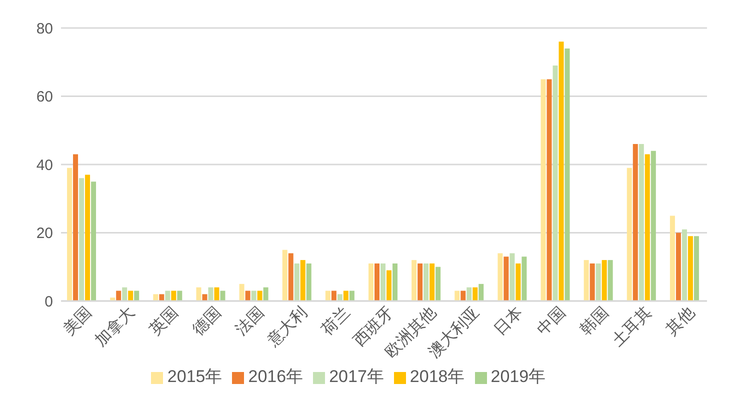 Image resolution: width=746 pixels, height=401 pixels. What do you see at coordinates (44, 233) in the screenshot?
I see `y-tick-label: 20` at bounding box center [44, 233].